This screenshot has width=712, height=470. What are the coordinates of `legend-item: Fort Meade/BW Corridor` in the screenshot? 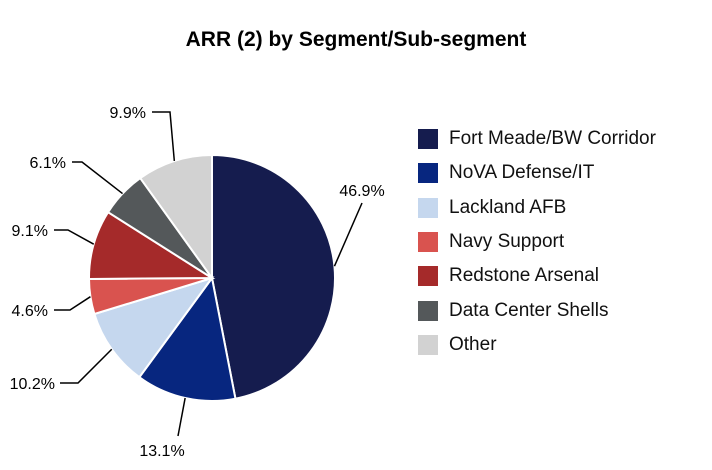 It's located at (537, 139).